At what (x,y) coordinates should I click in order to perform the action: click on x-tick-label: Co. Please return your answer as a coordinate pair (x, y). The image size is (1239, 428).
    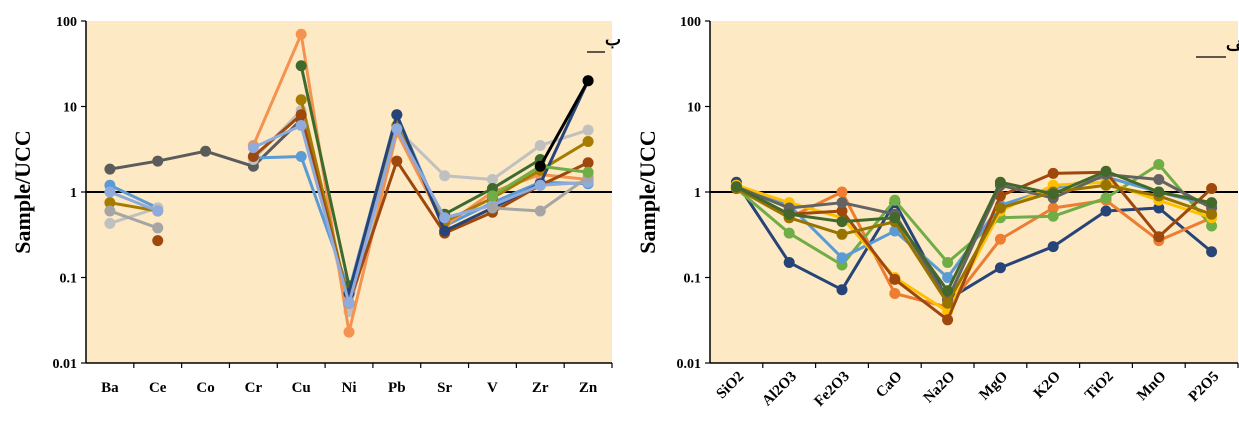
    Looking at the image, I should click on (205, 388).